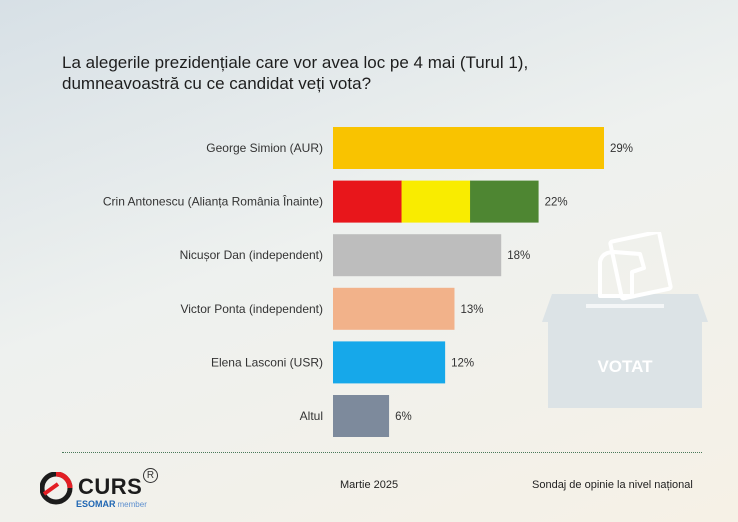 Image resolution: width=738 pixels, height=522 pixels. Describe the element at coordinates (132, 504) in the screenshot. I see `logo-sub-member: member` at that location.